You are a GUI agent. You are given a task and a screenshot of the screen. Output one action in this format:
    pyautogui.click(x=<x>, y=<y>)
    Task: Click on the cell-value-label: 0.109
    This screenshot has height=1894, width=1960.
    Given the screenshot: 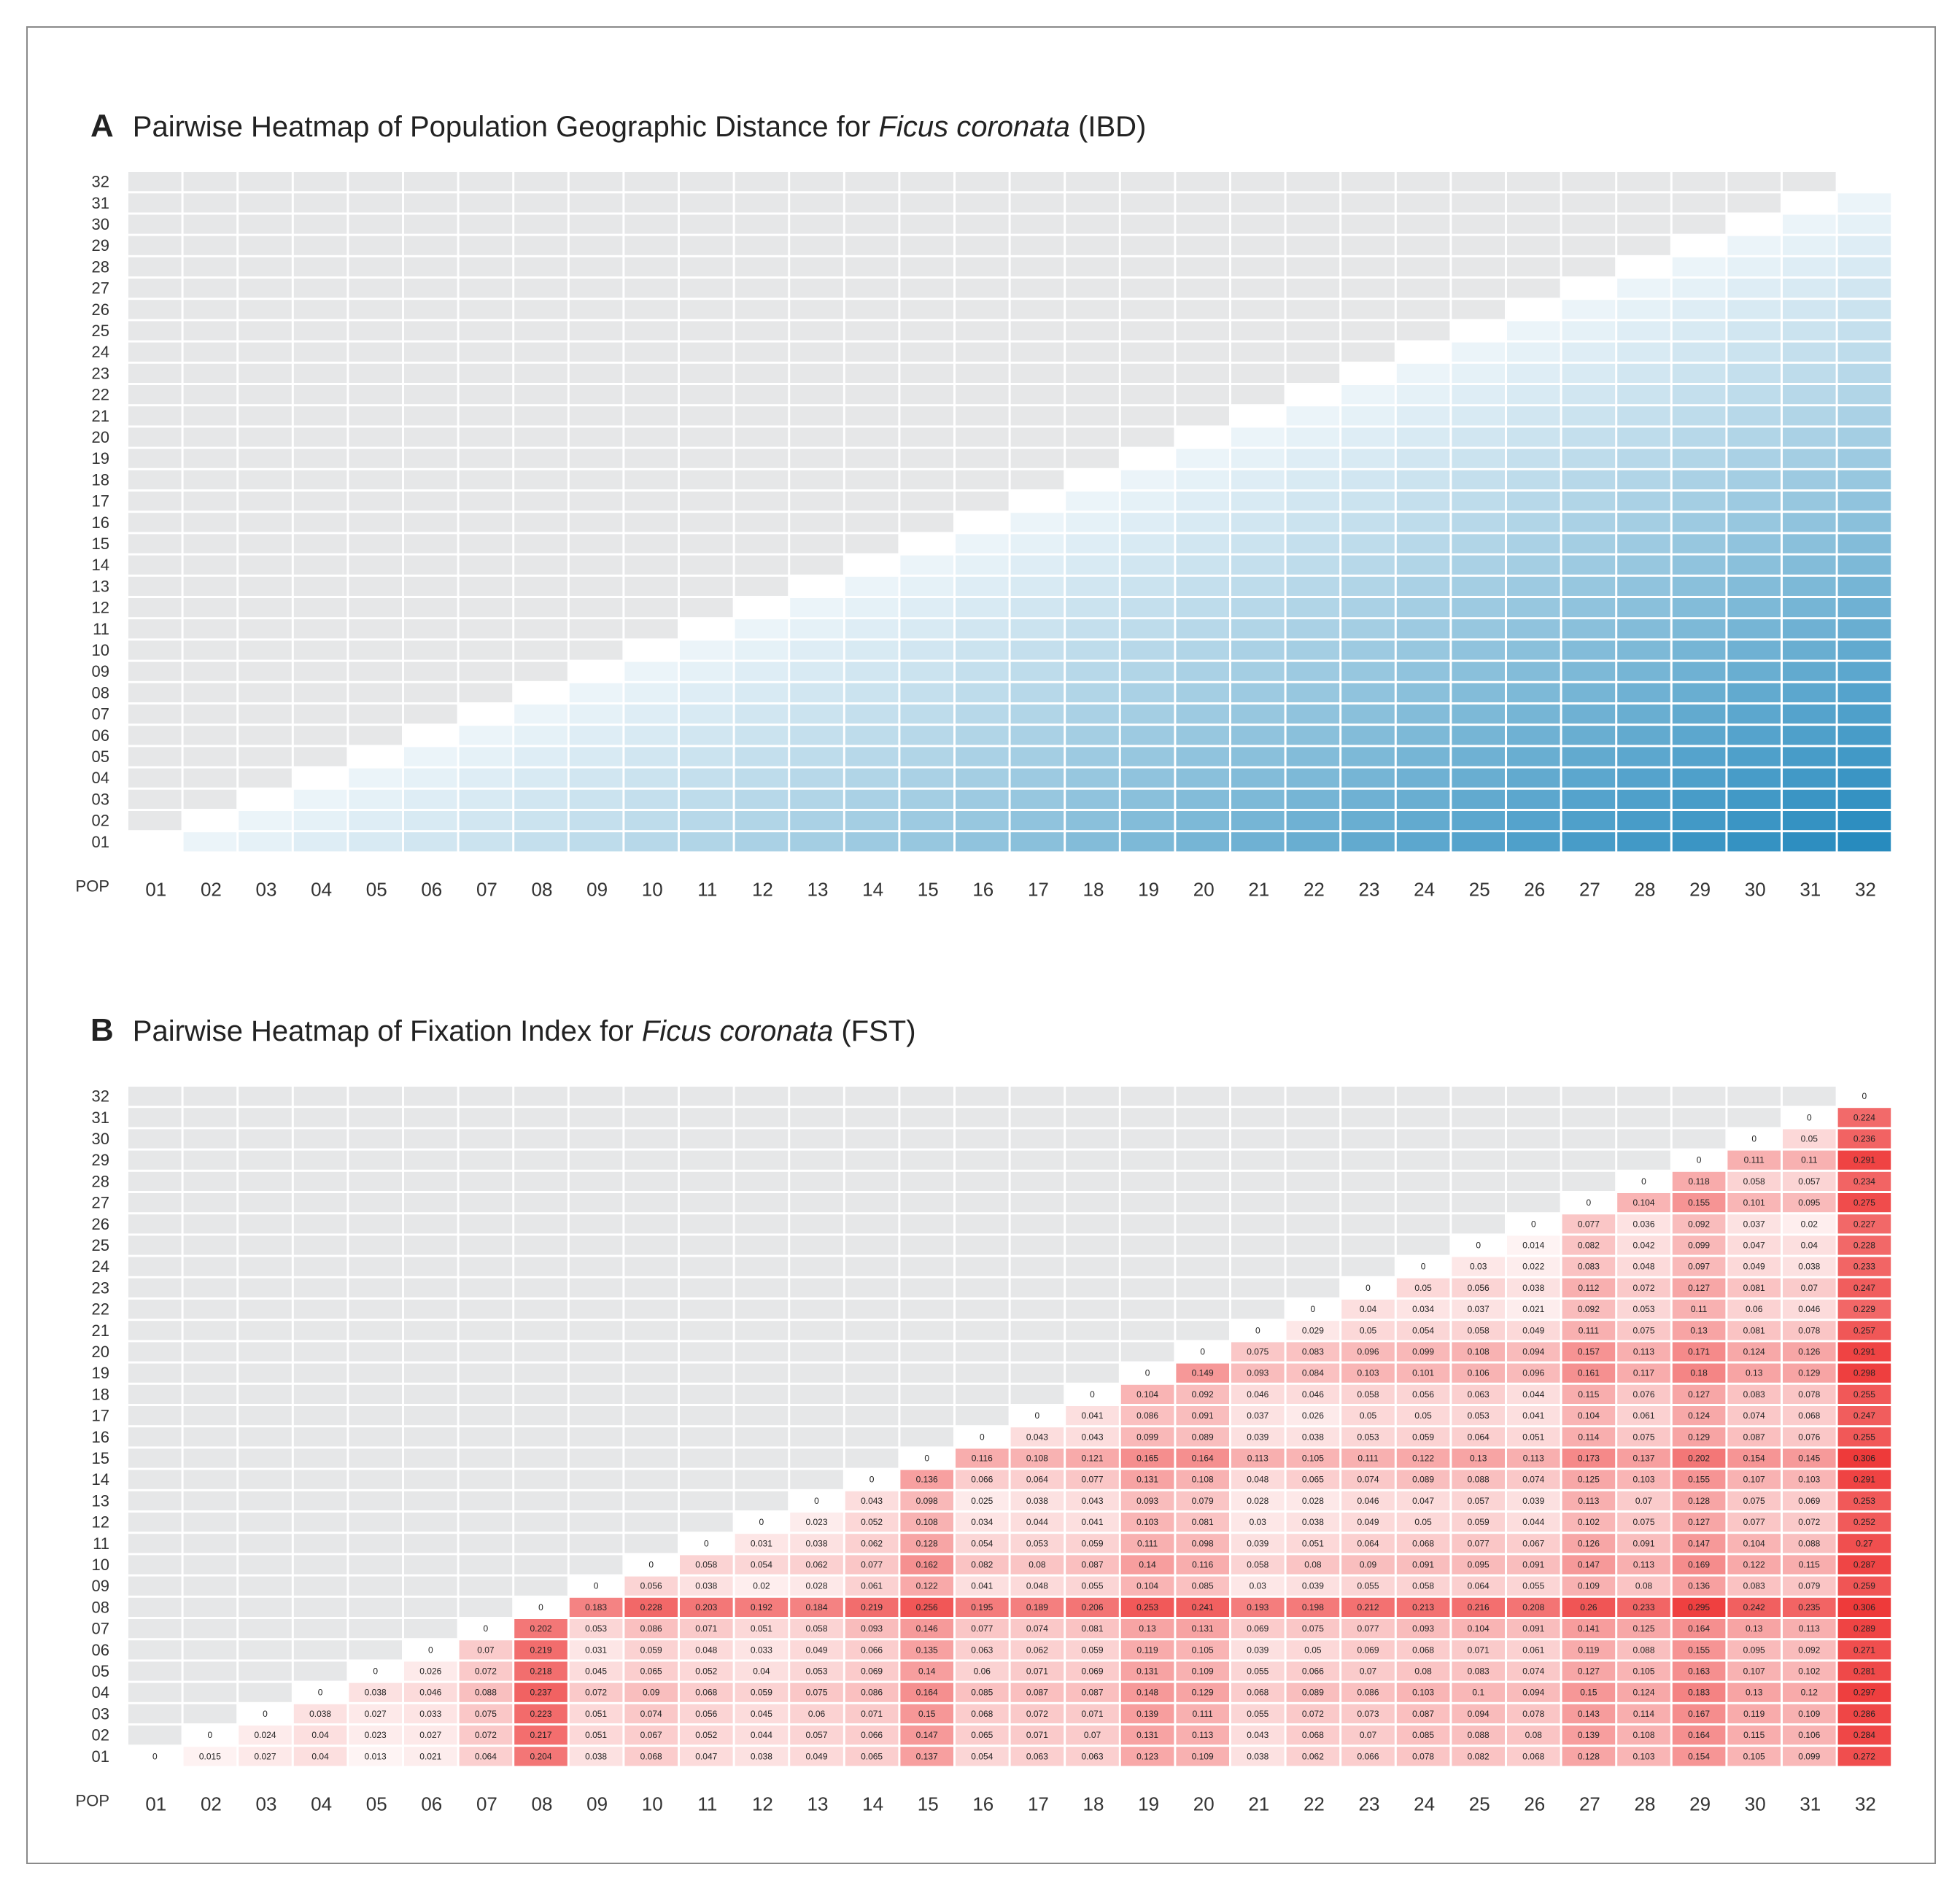 What is the action you would take?
    pyautogui.click(x=1203, y=1756)
    